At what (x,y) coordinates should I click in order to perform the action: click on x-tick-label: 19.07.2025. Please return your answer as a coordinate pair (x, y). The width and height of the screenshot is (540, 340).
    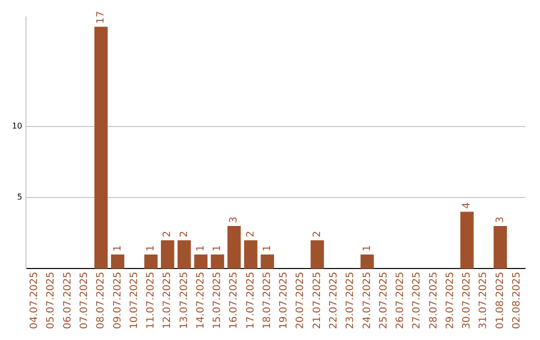
    Looking at the image, I should click on (284, 301).